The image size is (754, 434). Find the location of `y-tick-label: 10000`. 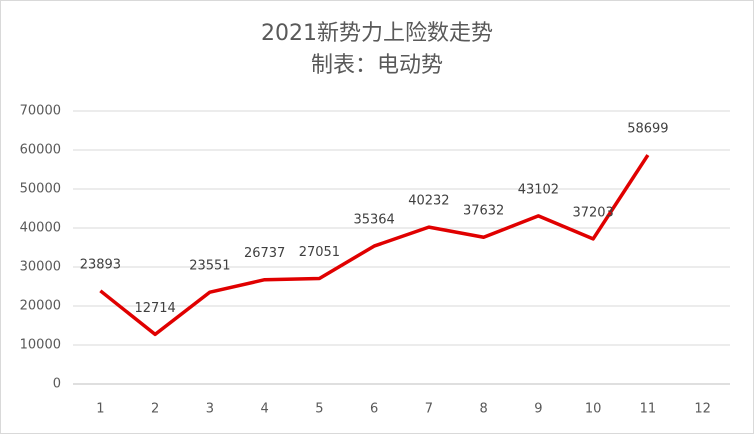

y-tick-label: 10000 is located at coordinates (40, 345).